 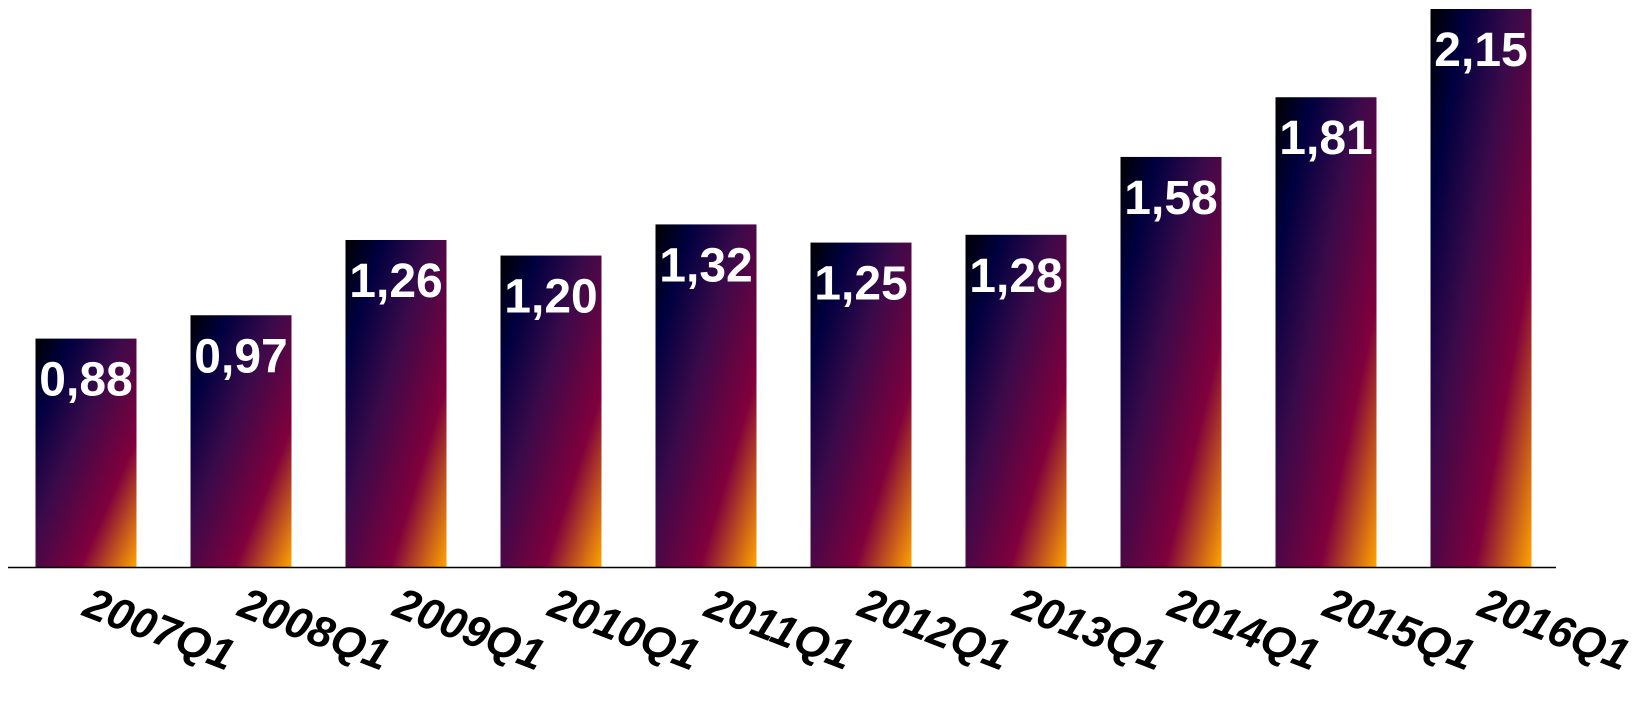 What do you see at coordinates (860, 284) in the screenshot?
I see `value-label-2012Q1: 1,25` at bounding box center [860, 284].